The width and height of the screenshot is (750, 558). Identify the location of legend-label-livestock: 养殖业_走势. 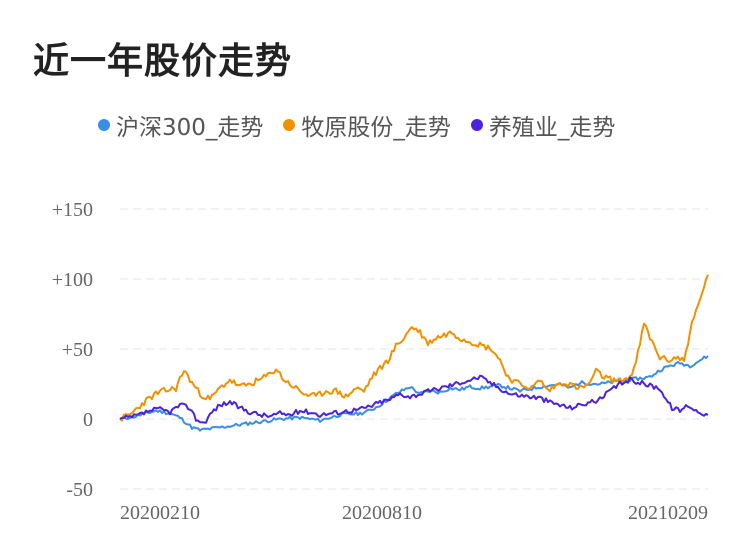
(552, 128).